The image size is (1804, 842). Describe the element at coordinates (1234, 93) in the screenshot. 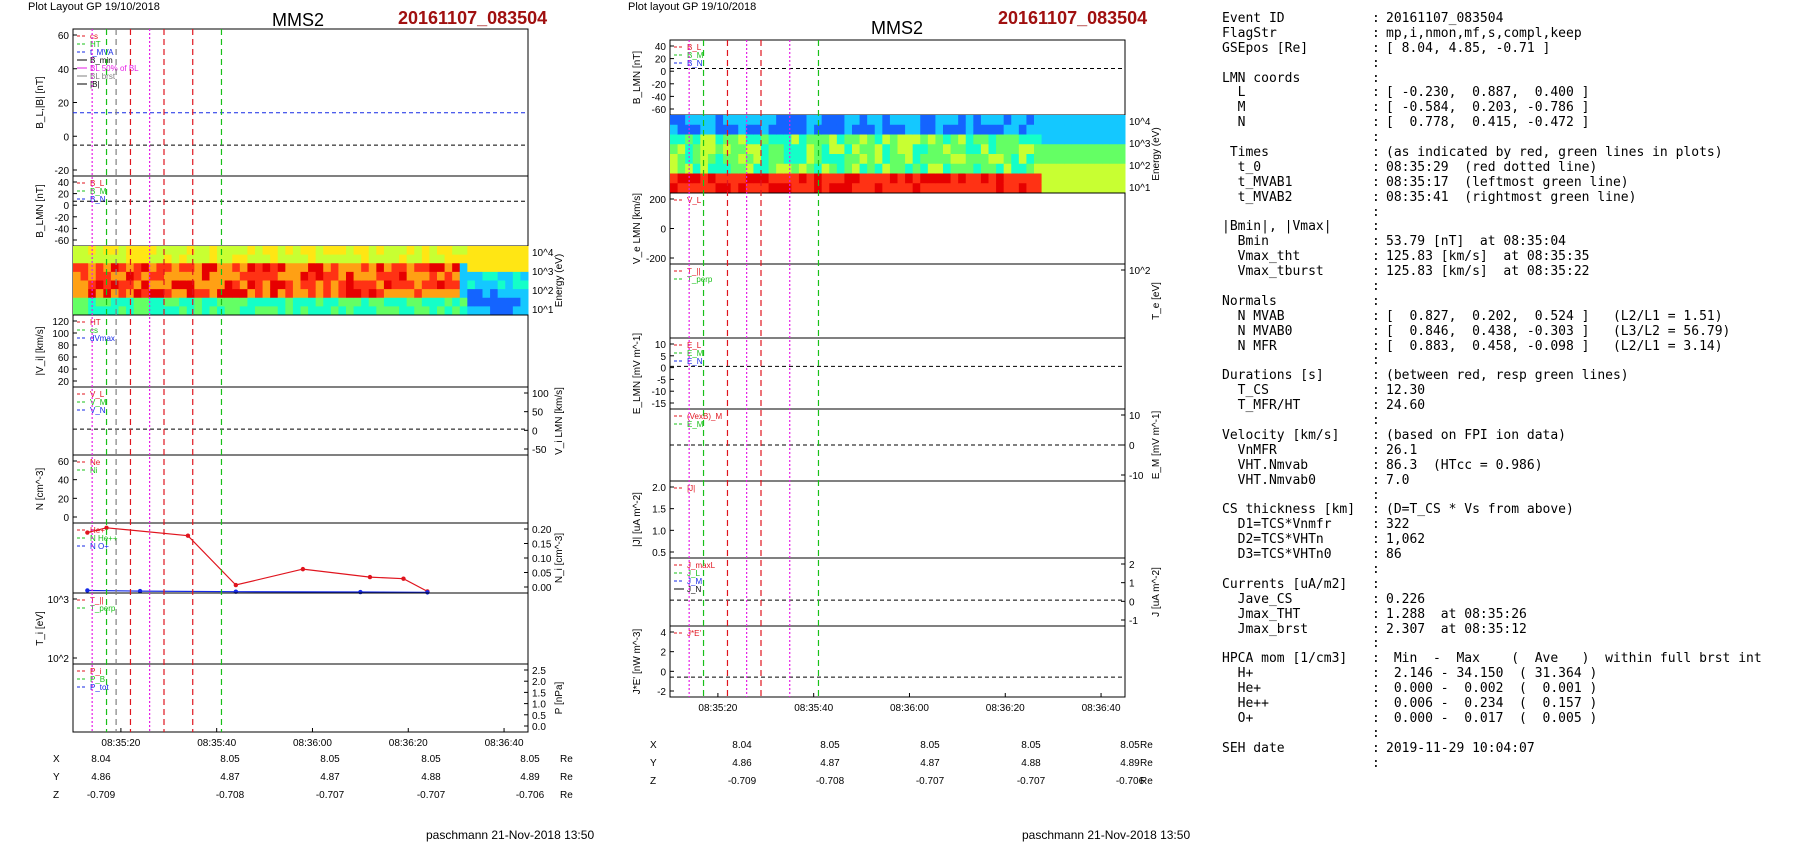

I see `info-key: L` at that location.